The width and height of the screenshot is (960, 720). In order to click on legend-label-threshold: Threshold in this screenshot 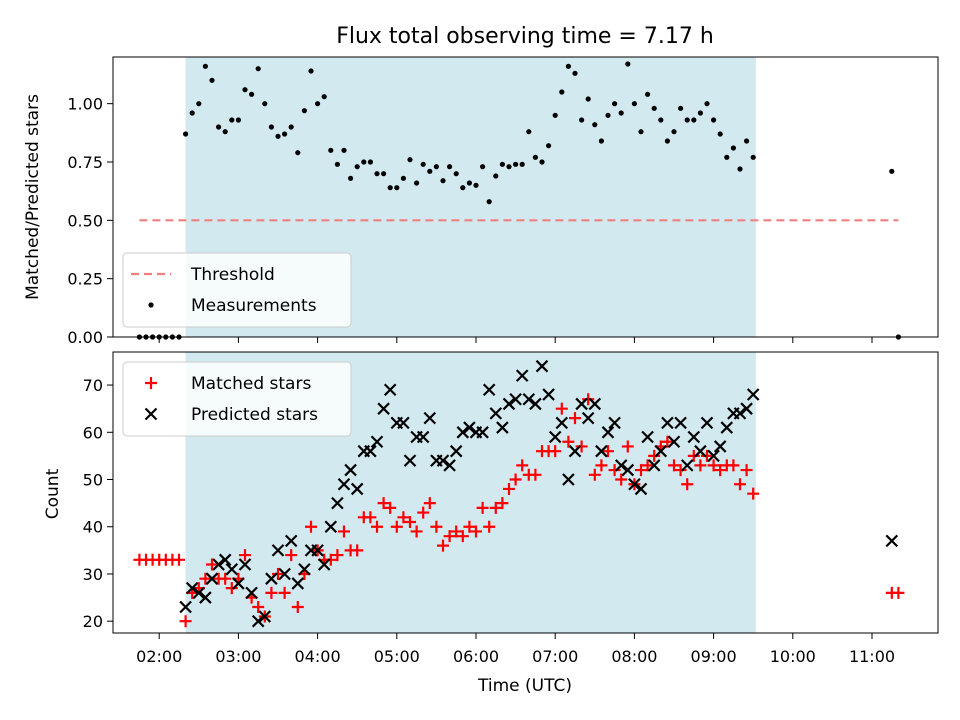, I will do `click(232, 275)`.